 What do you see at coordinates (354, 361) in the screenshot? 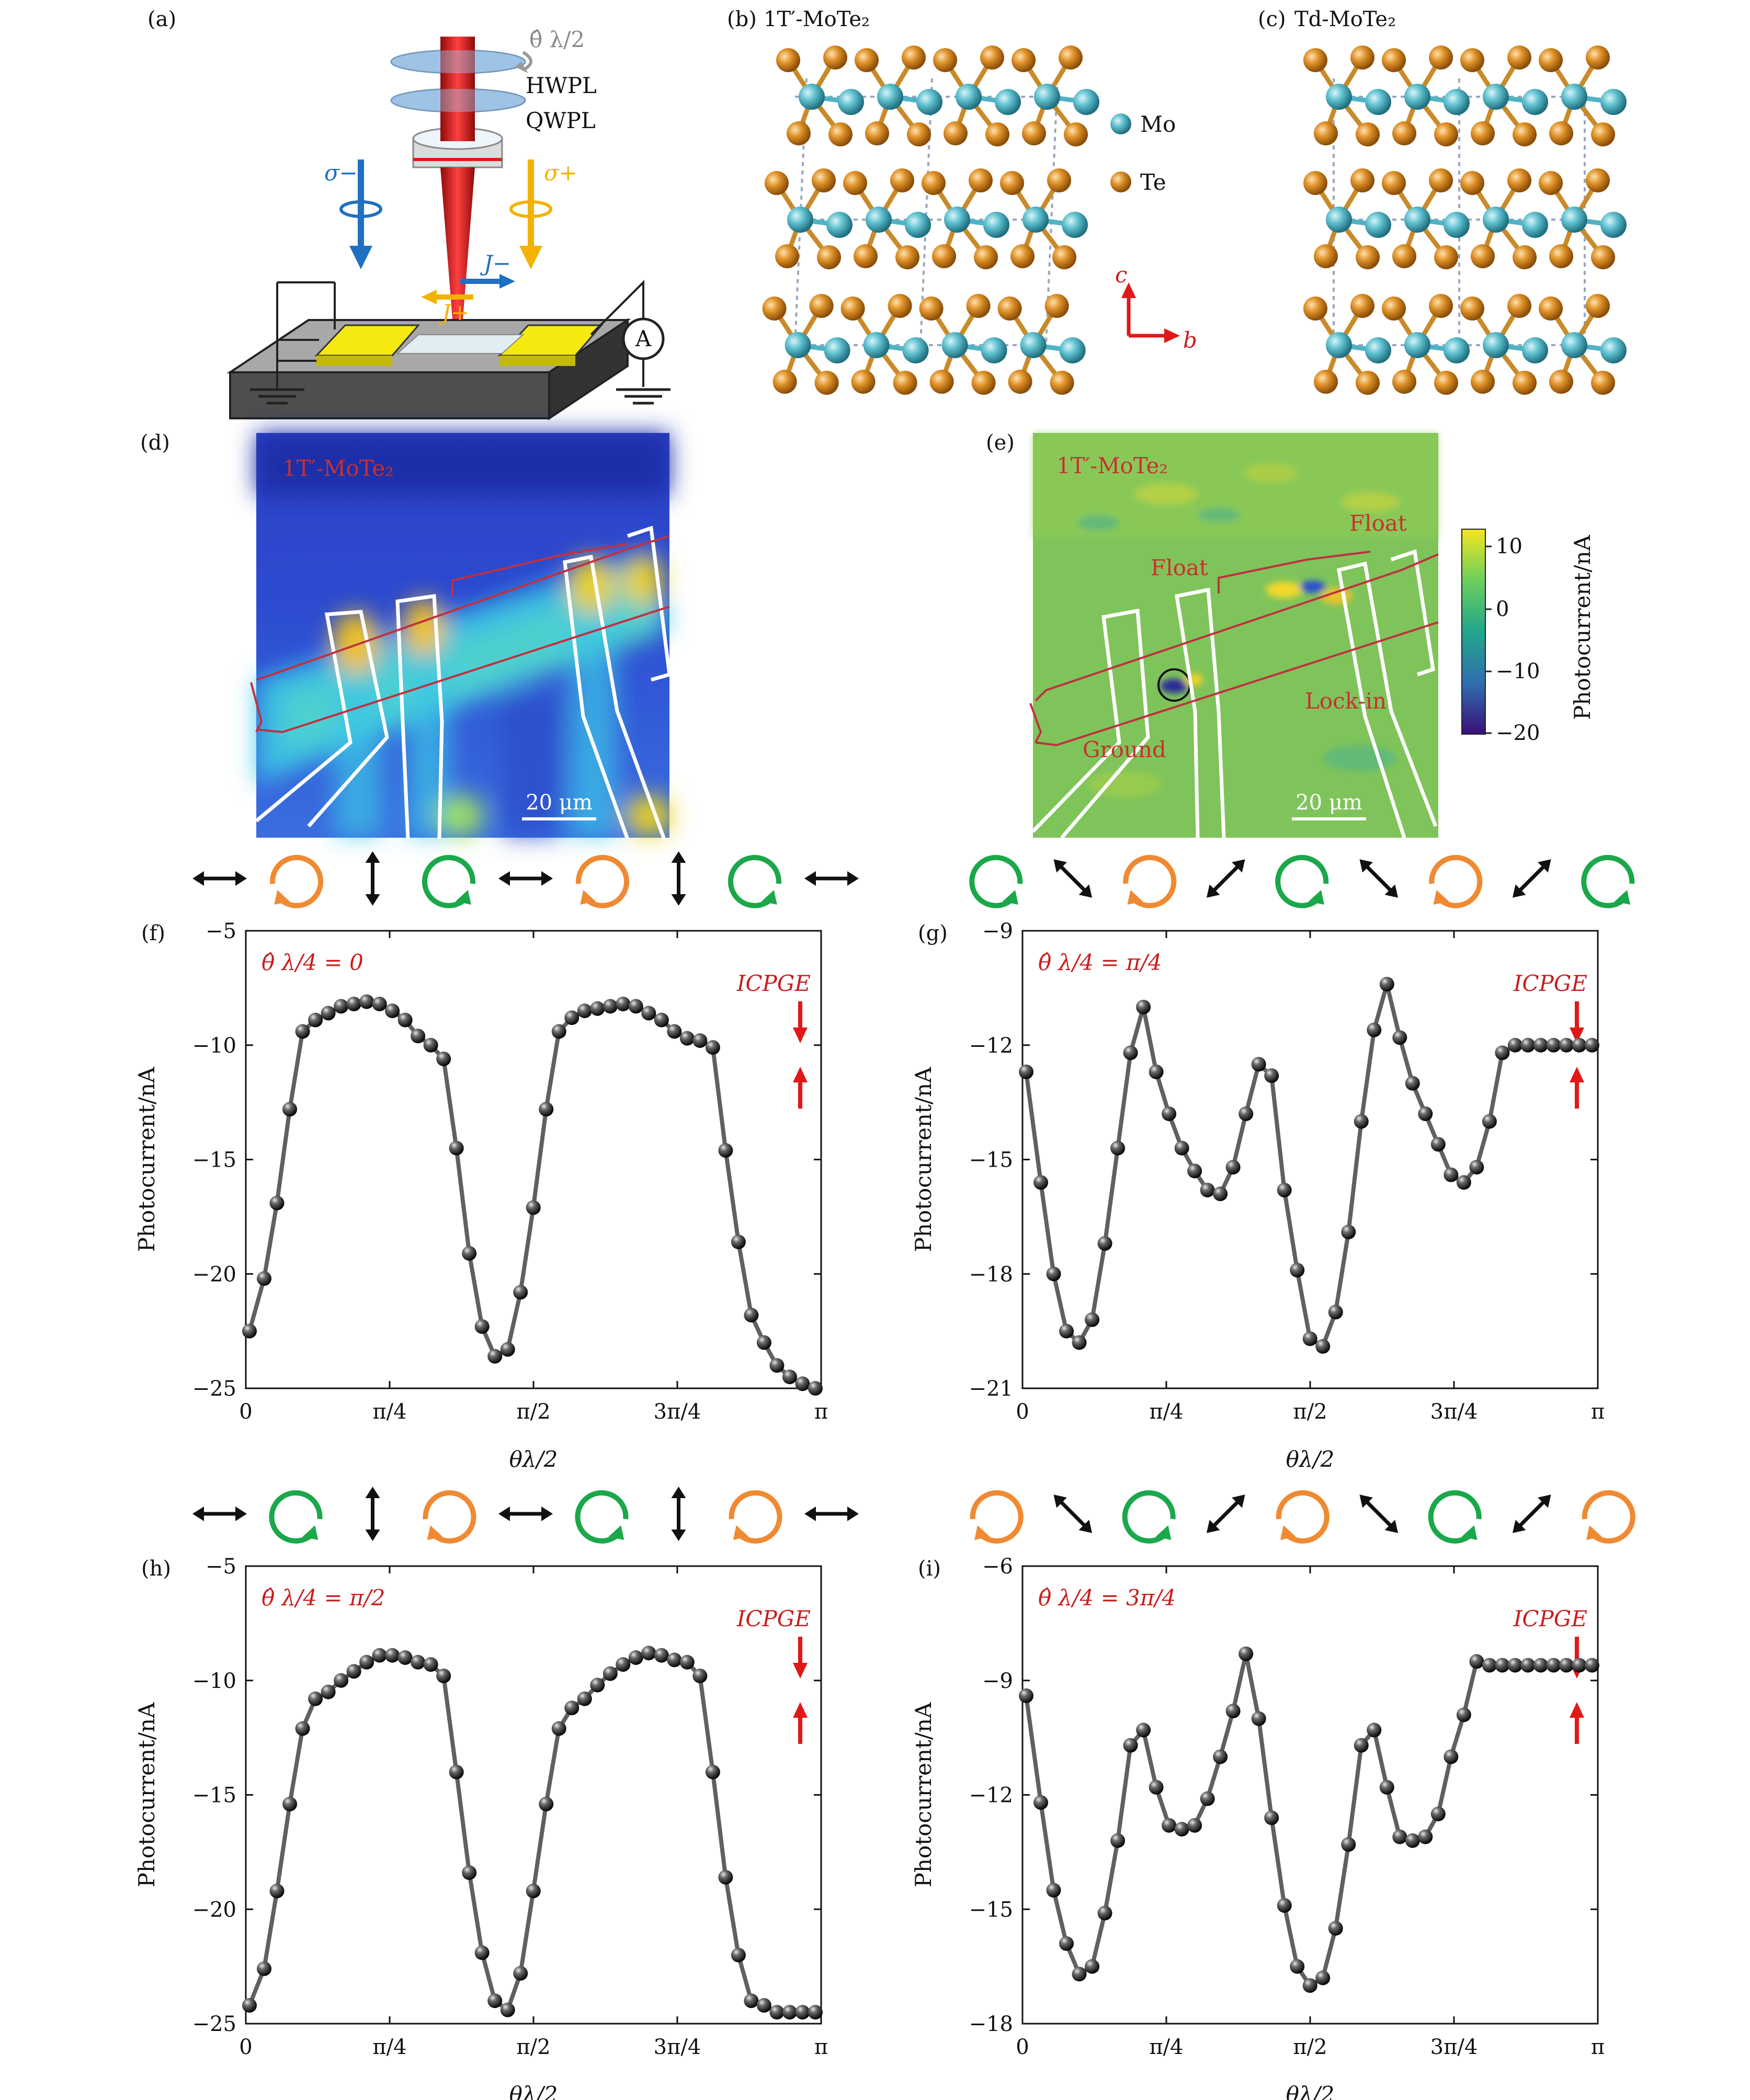
I see `left-electrode-edge` at bounding box center [354, 361].